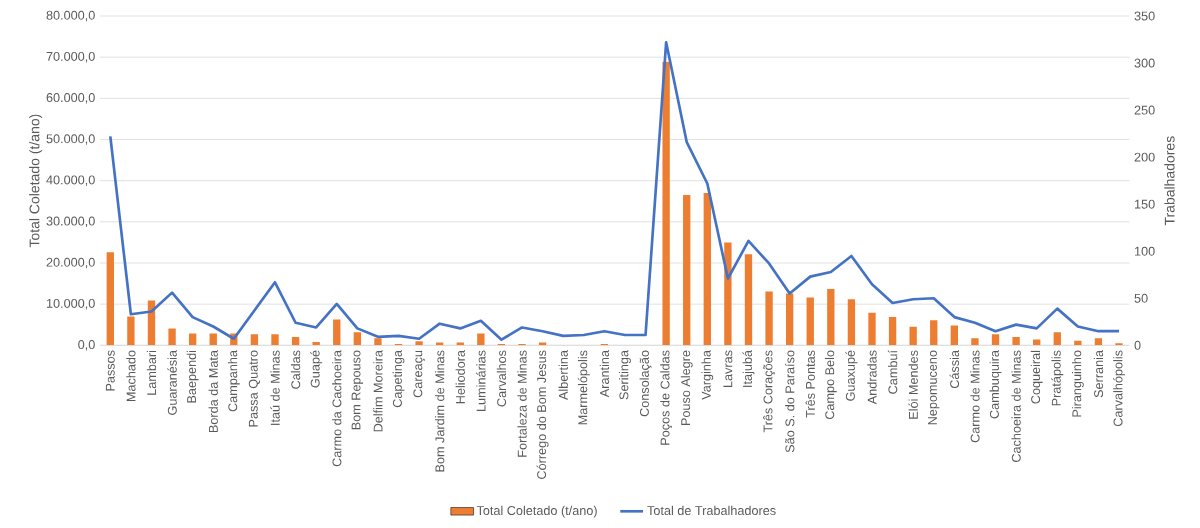 The image size is (1200, 528). What do you see at coordinates (769, 391) in the screenshot?
I see `x-tick-label: Três Corações` at bounding box center [769, 391].